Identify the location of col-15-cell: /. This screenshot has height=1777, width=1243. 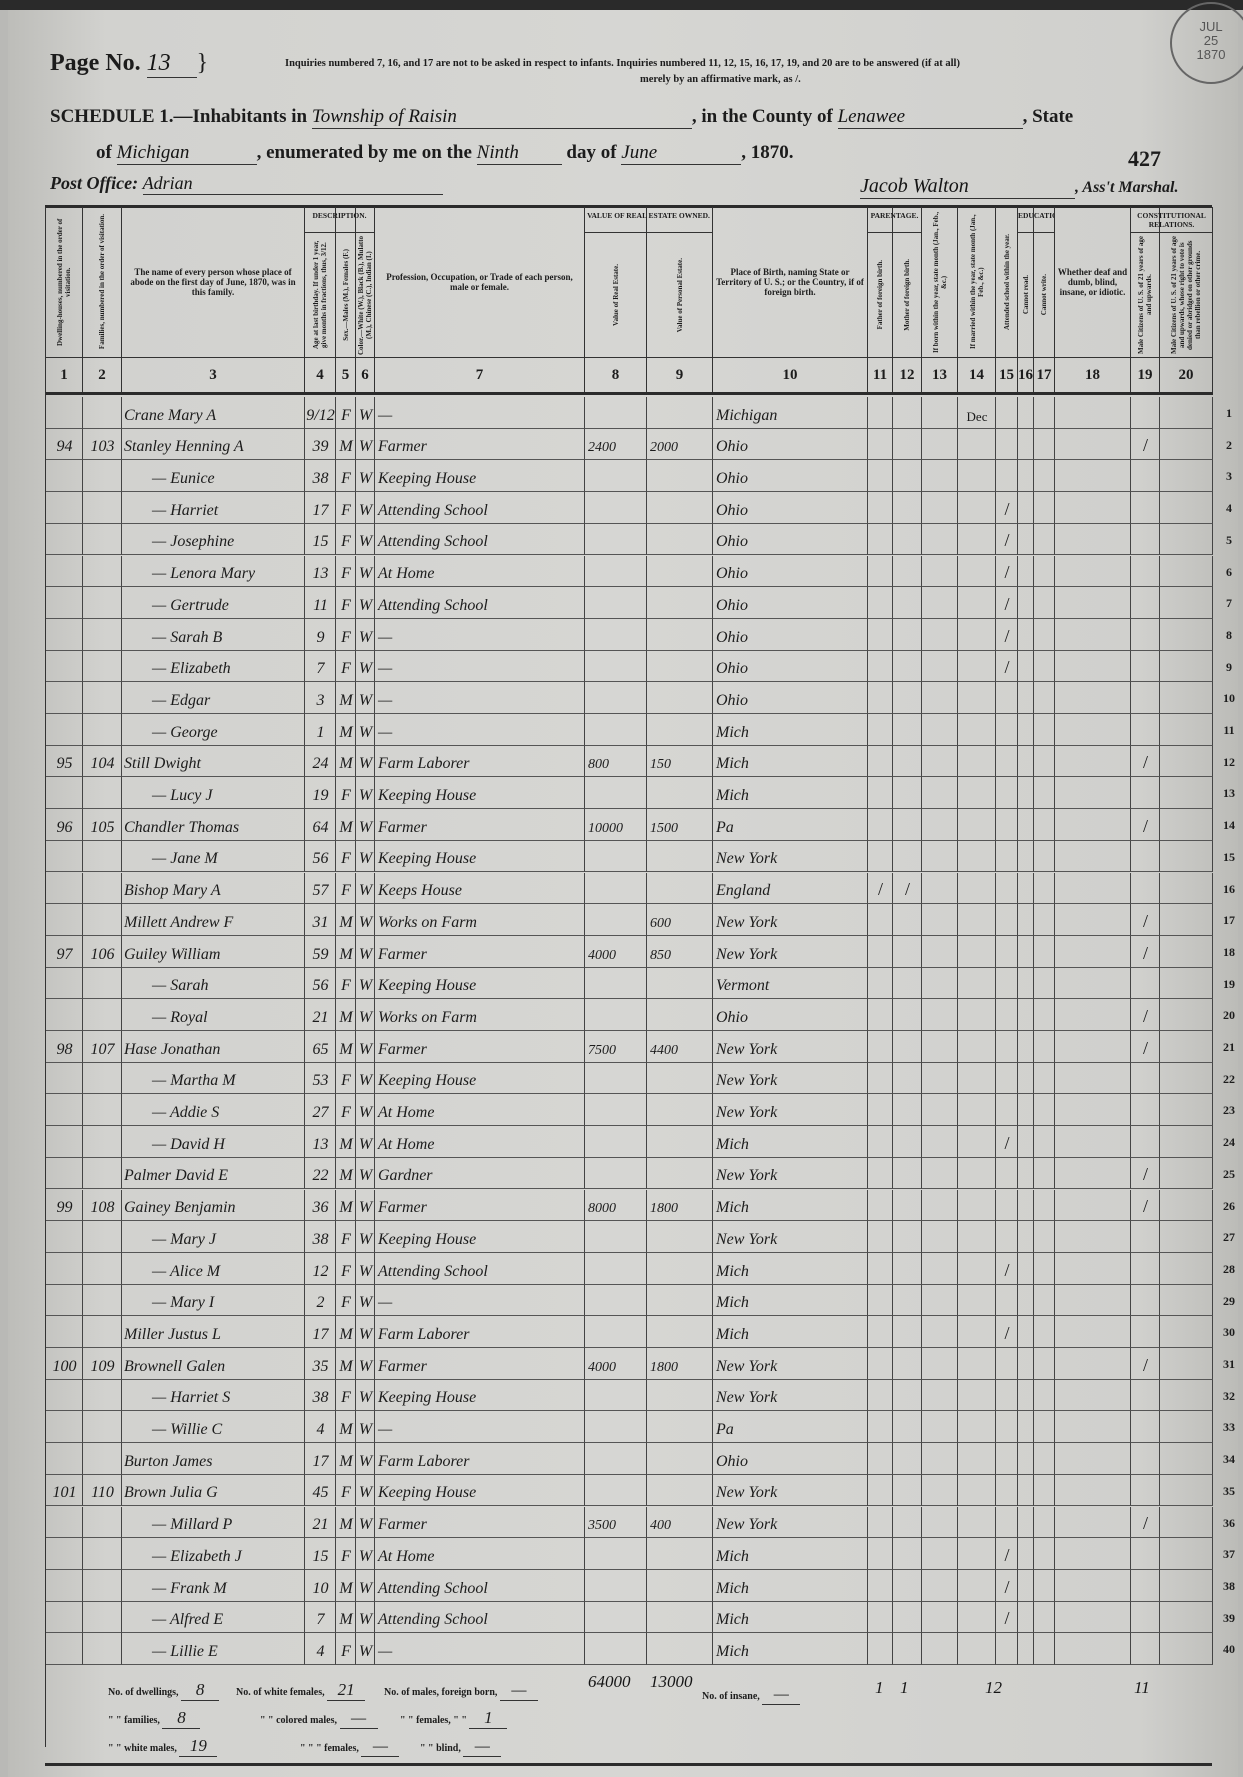
(1007, 1268).